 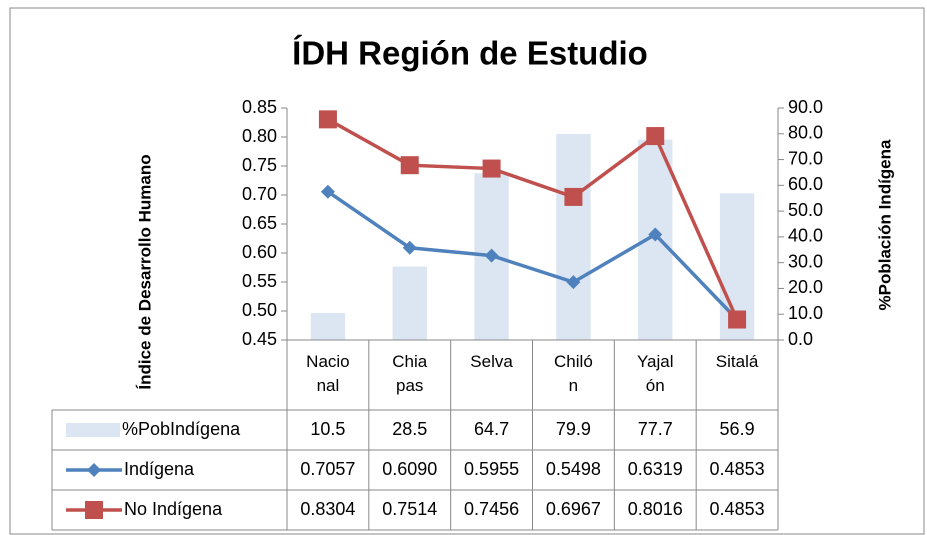 What do you see at coordinates (327, 429) in the screenshot?
I see `data-label: 10.5` at bounding box center [327, 429].